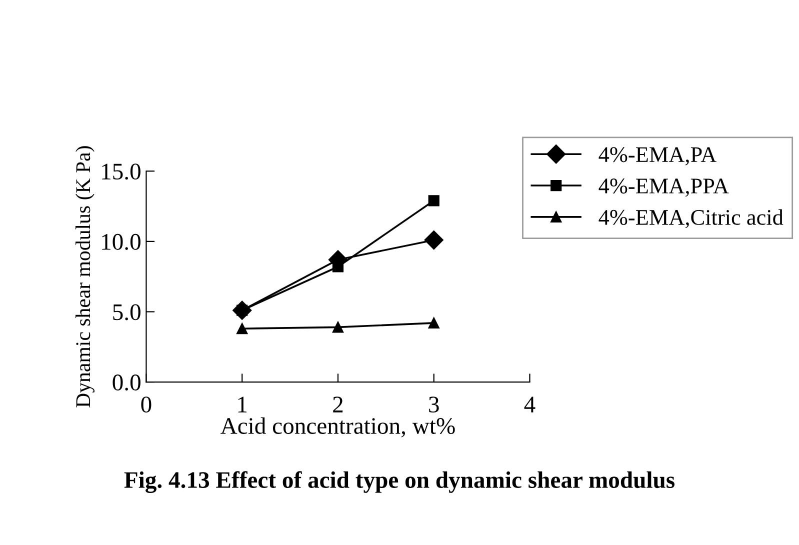  What do you see at coordinates (146, 404) in the screenshot?
I see `x-tick-label: 0` at bounding box center [146, 404].